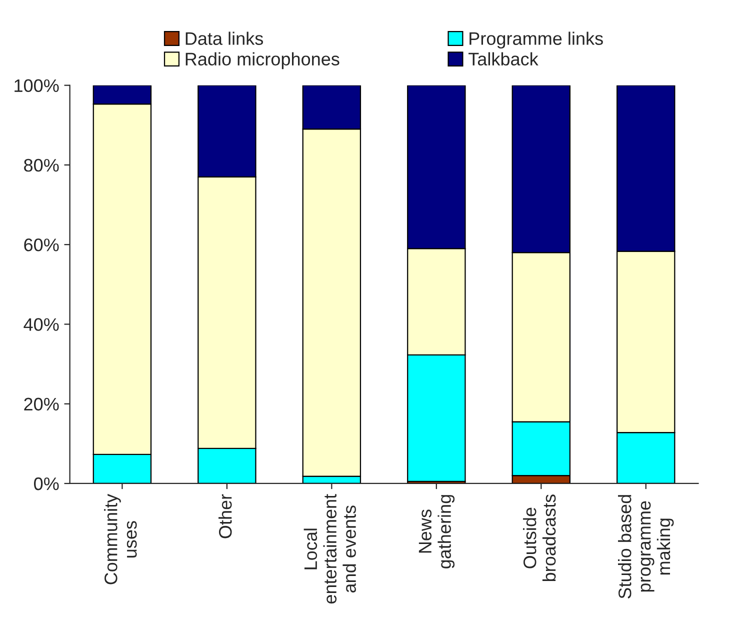  What do you see at coordinates (536, 40) in the screenshot?
I see `legend-label: Programme links` at bounding box center [536, 40].